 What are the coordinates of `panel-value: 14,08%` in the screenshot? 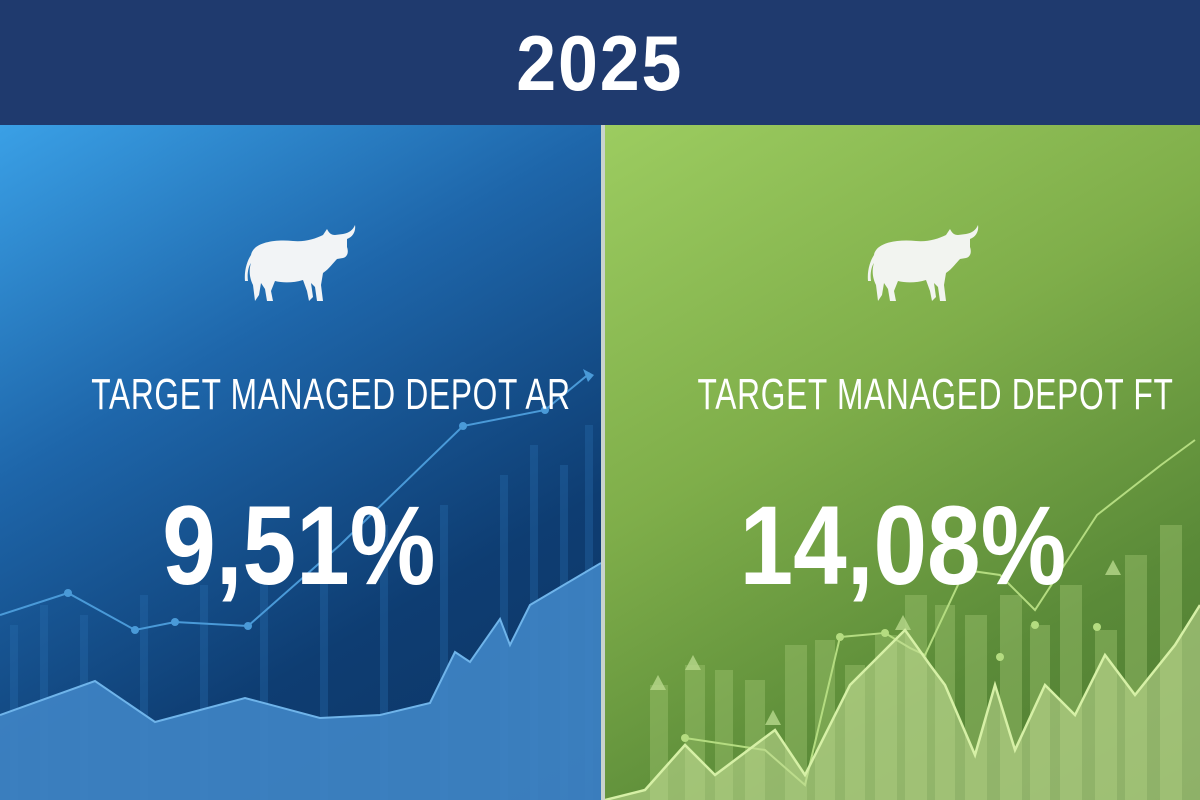 It's located at (902, 546).